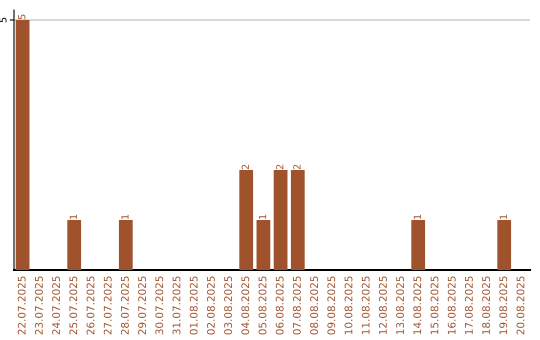 The height and width of the screenshot is (340, 540). What do you see at coordinates (56, 305) in the screenshot?
I see `x-tick-label: 24.07.2025` at bounding box center [56, 305].